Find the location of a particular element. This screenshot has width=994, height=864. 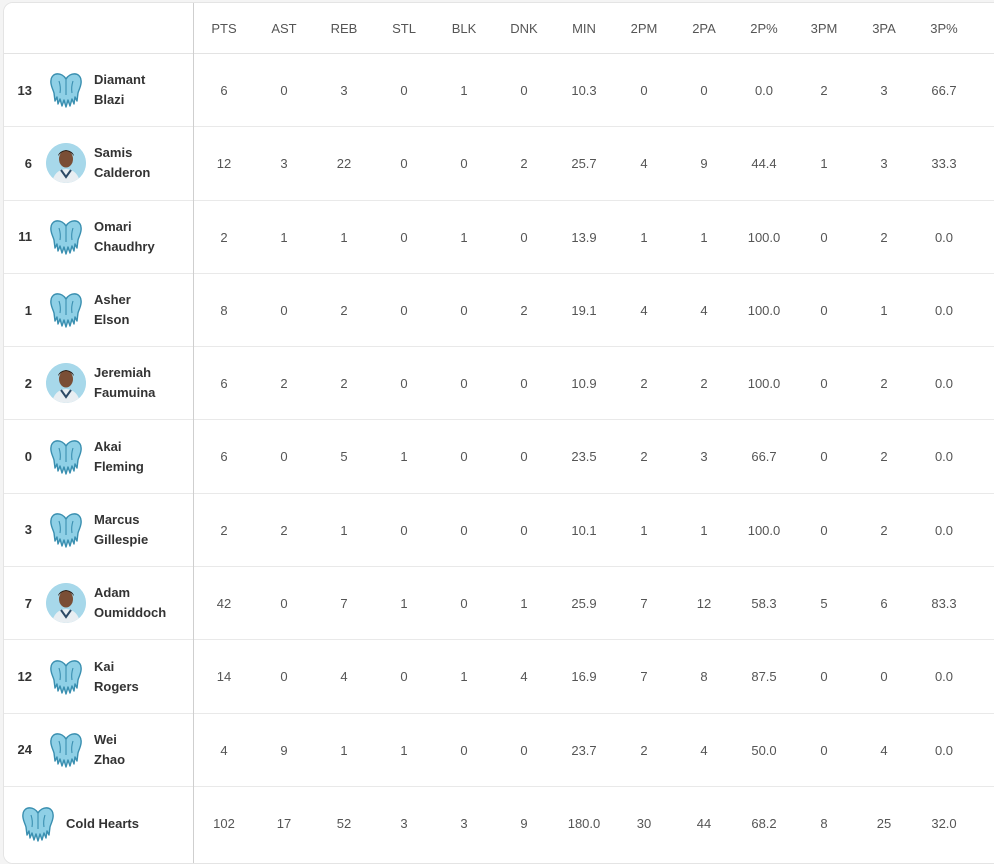

player-name: Diamant Blazi is located at coordinates (119, 90).